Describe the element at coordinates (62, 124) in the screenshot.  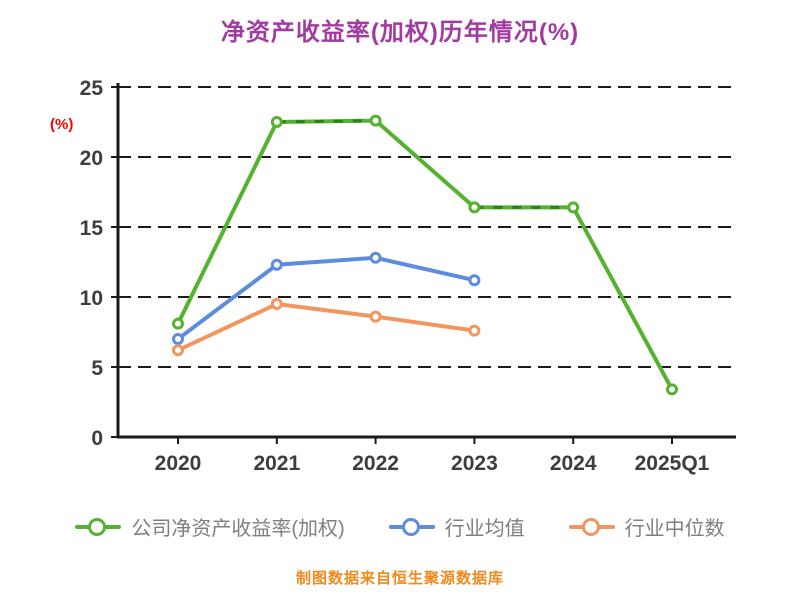
I see `y-axis-unit-label: (%)` at that location.